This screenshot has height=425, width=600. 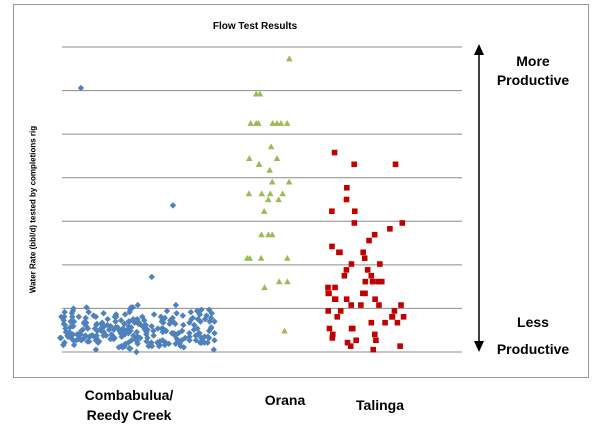 I want to click on category-label-talinga: Talinga, so click(x=380, y=405).